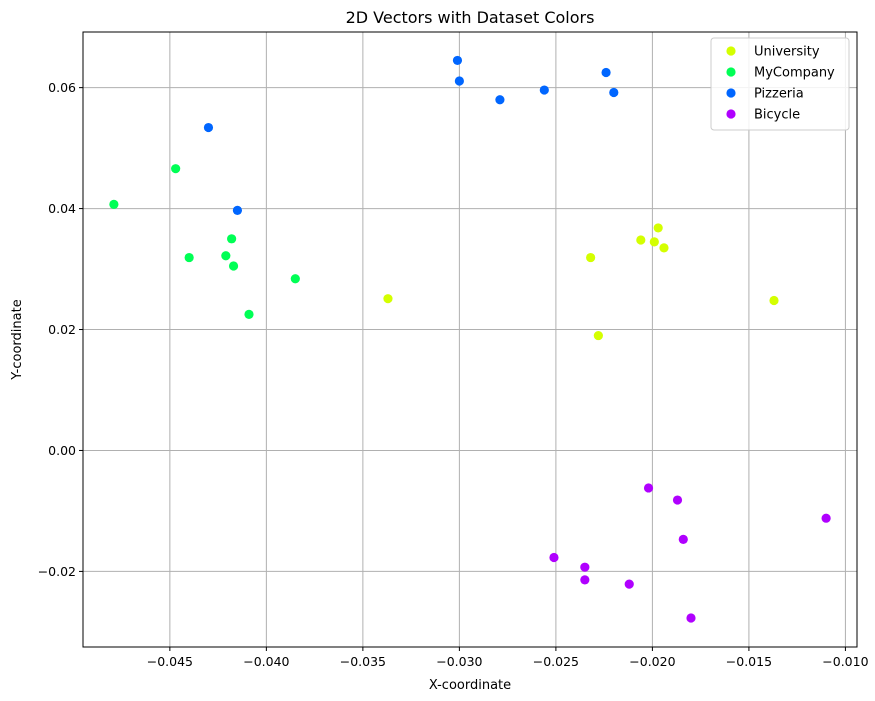 The height and width of the screenshot is (701, 875). What do you see at coordinates (17, 339) in the screenshot?
I see `y-axis-label: Y-coordinate` at bounding box center [17, 339].